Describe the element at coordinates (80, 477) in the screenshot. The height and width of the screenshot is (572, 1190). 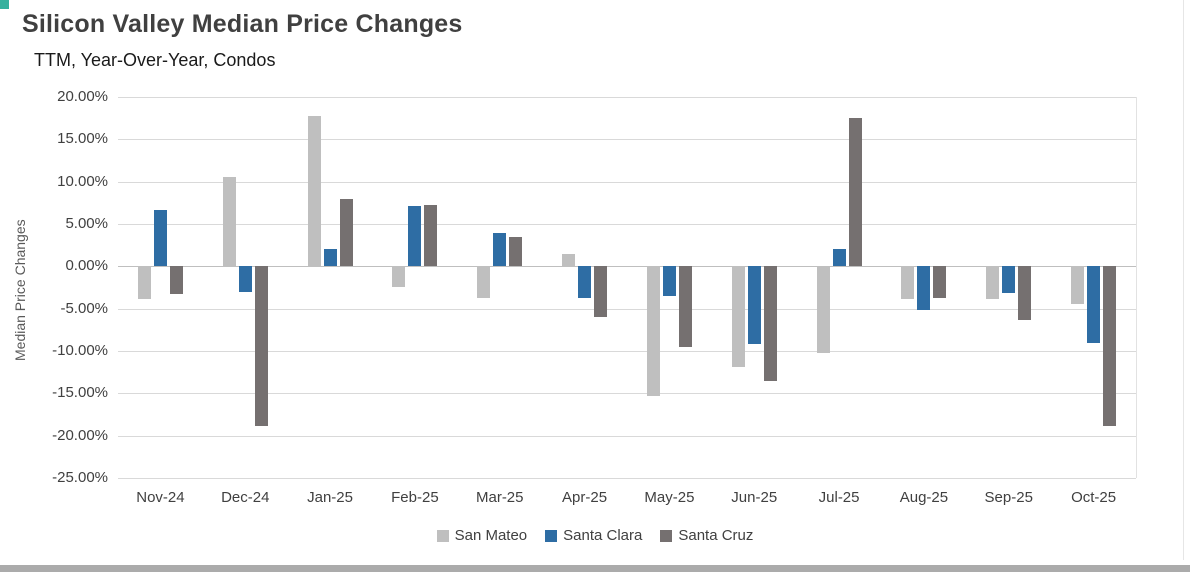
I see `y-tick-label: -25.00%` at that location.